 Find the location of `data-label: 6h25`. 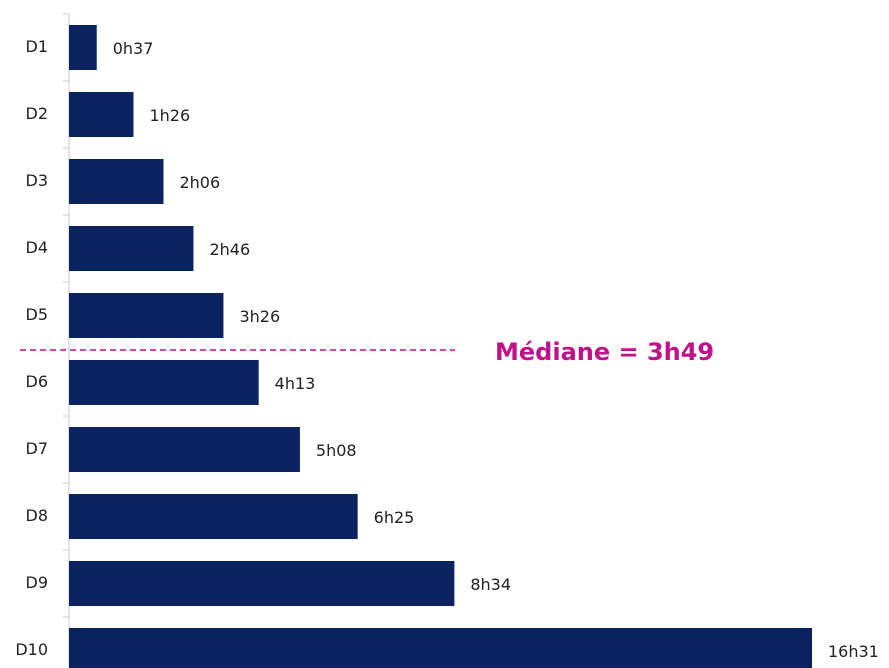

data-label: 6h25 is located at coordinates (394, 517).